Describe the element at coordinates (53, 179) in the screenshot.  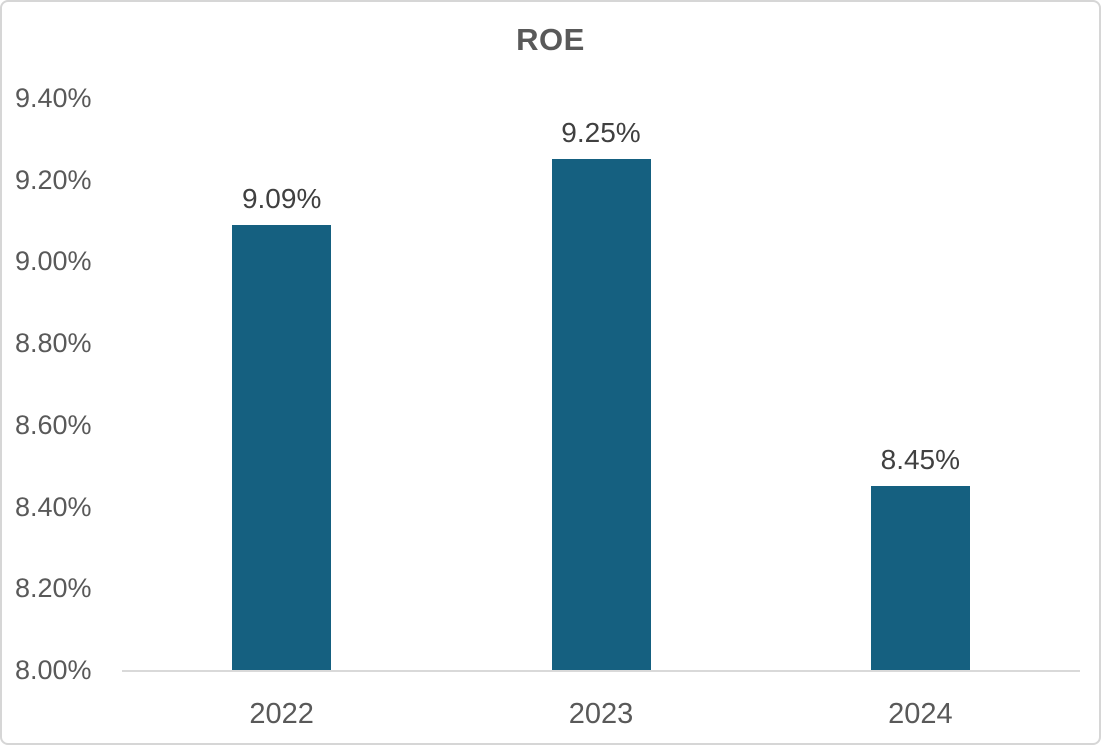
I see `y-tick-label: 9.20%` at that location.